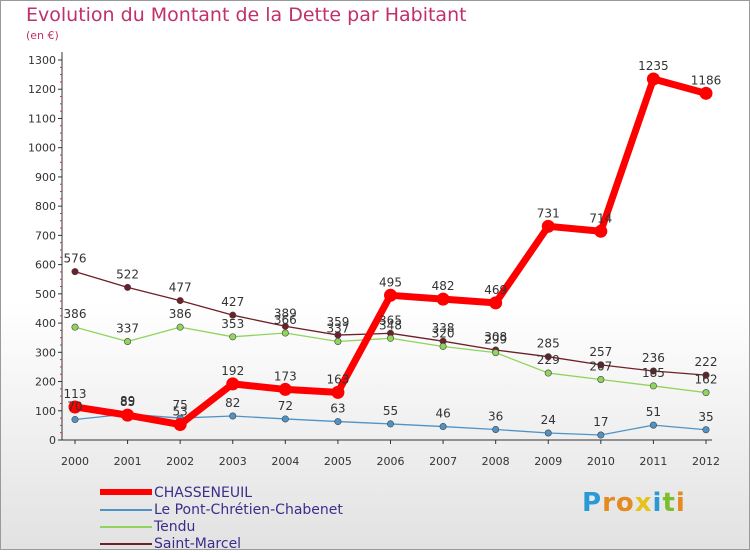  I want to click on data-label-tendu: 162, so click(706, 380).